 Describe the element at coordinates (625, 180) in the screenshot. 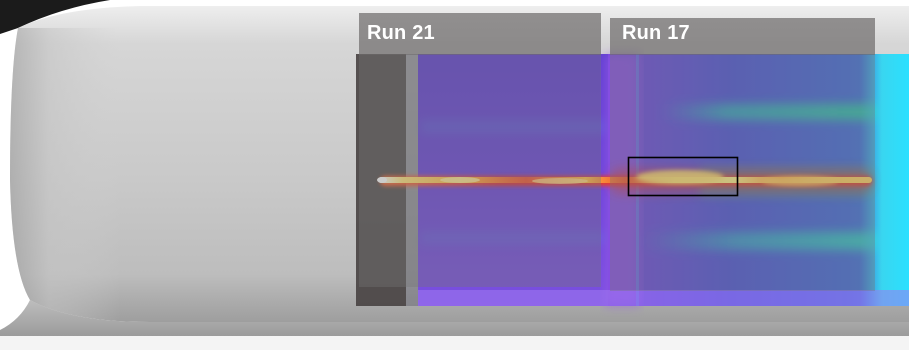

I see `hot-streak` at that location.